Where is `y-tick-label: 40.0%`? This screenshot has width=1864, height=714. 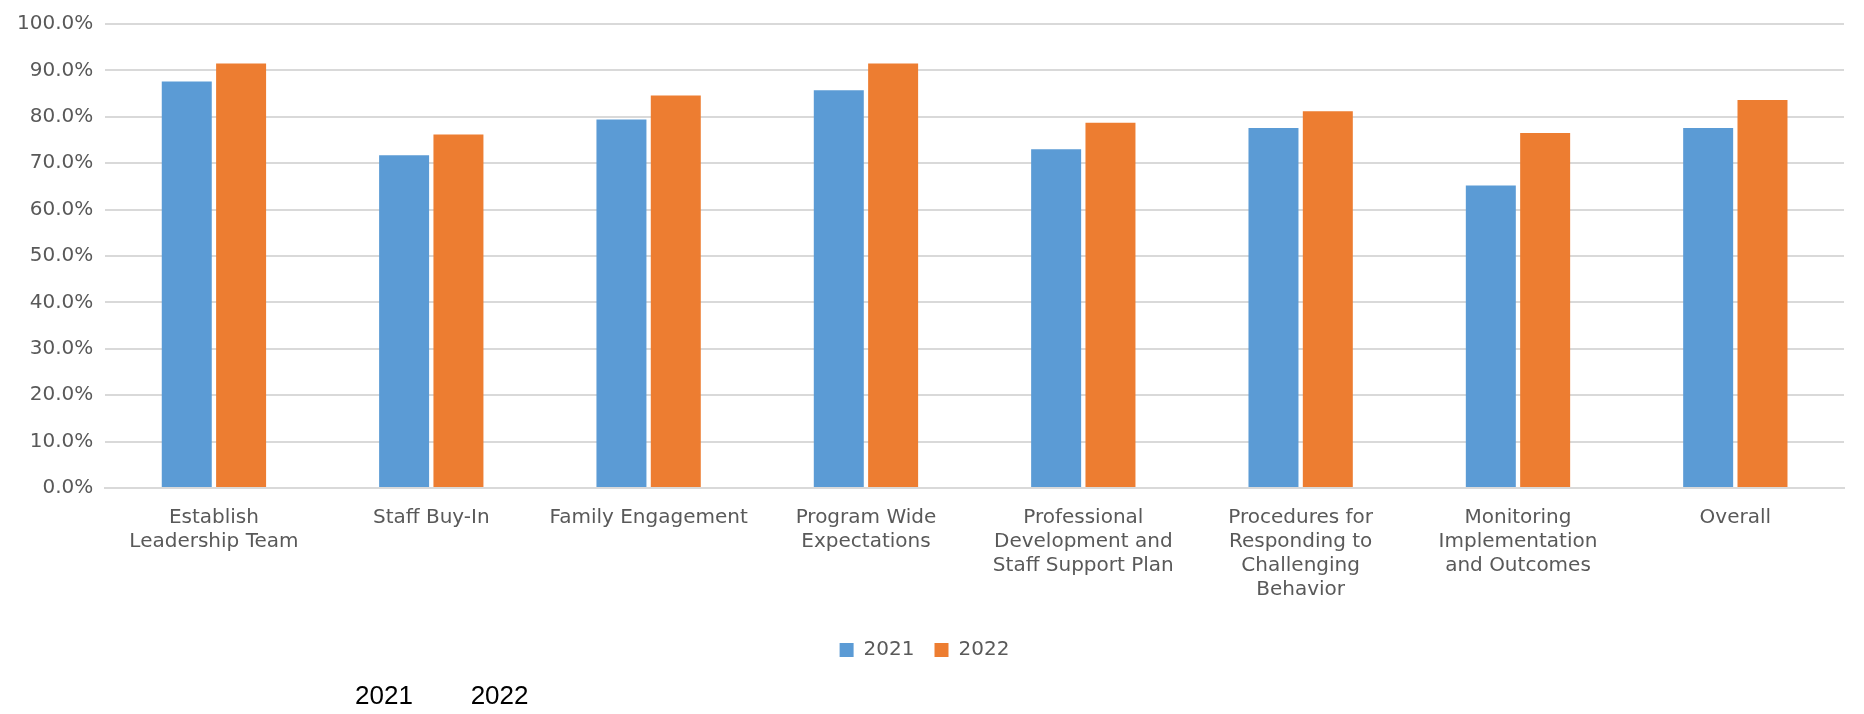
y-tick-label: 40.0% is located at coordinates (61, 300).